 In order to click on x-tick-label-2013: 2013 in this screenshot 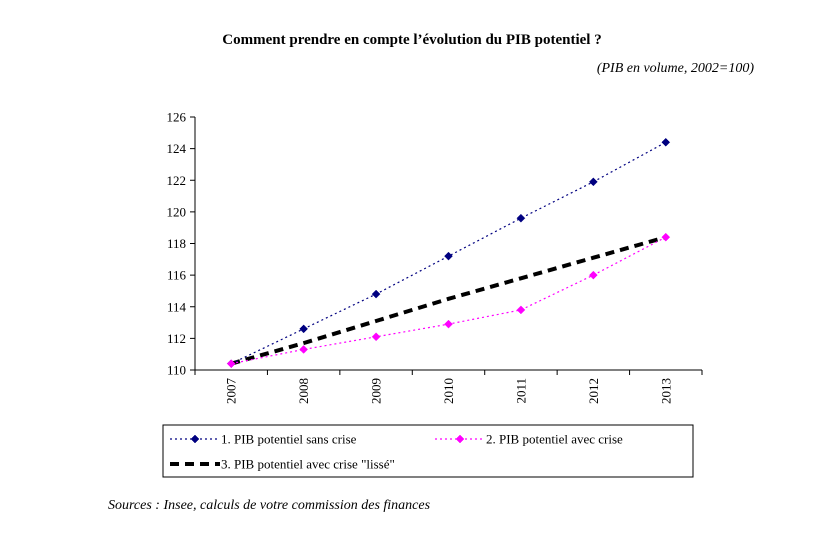, I will do `click(665, 391)`.